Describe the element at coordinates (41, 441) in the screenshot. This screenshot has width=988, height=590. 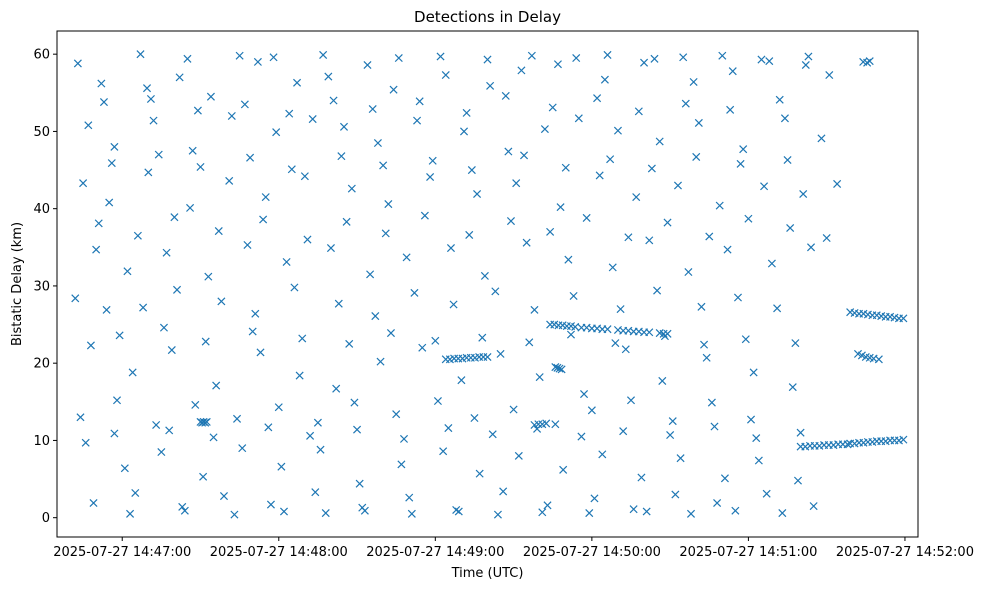
I see `y-tick-label: 10` at that location.